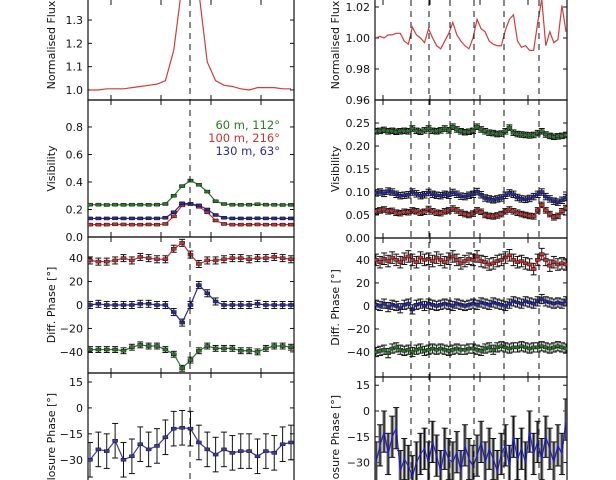 The image size is (616, 480). Describe the element at coordinates (170, 426) in the screenshot. I see `subplot-left-closure-phase: −30 −15 0 15 Closure Phase [°]` at that location.